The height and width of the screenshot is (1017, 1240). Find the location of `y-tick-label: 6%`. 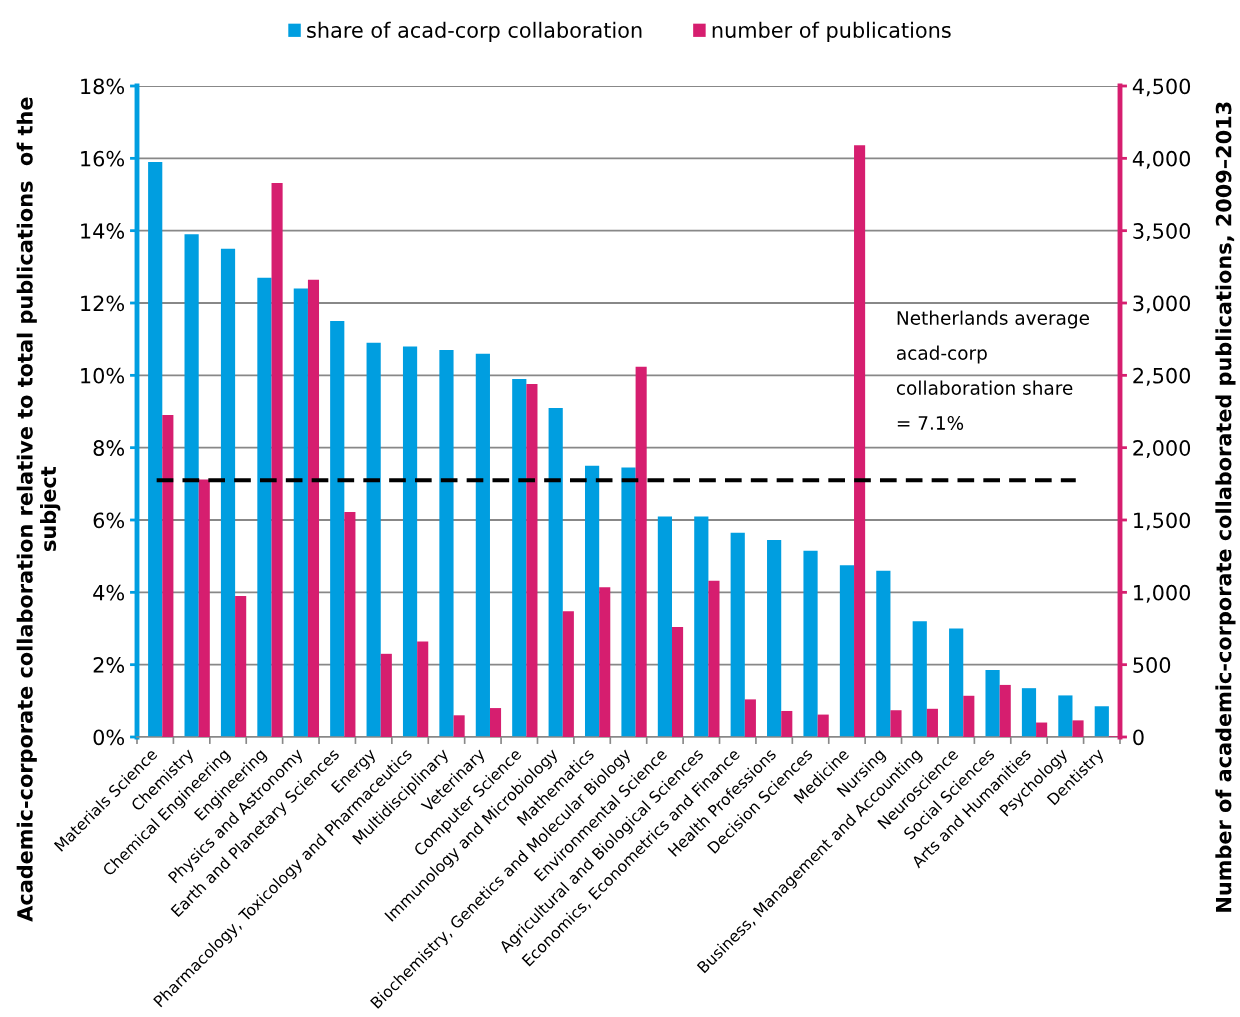

y-tick-label: 6% is located at coordinates (109, 520).